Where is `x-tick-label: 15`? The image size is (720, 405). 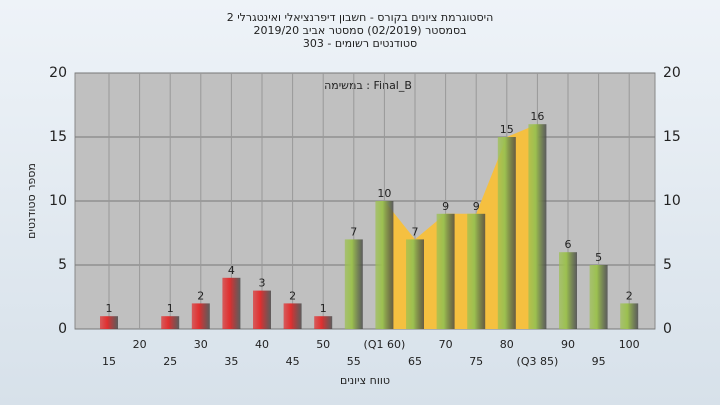 x-tick-label: 15 is located at coordinates (109, 361).